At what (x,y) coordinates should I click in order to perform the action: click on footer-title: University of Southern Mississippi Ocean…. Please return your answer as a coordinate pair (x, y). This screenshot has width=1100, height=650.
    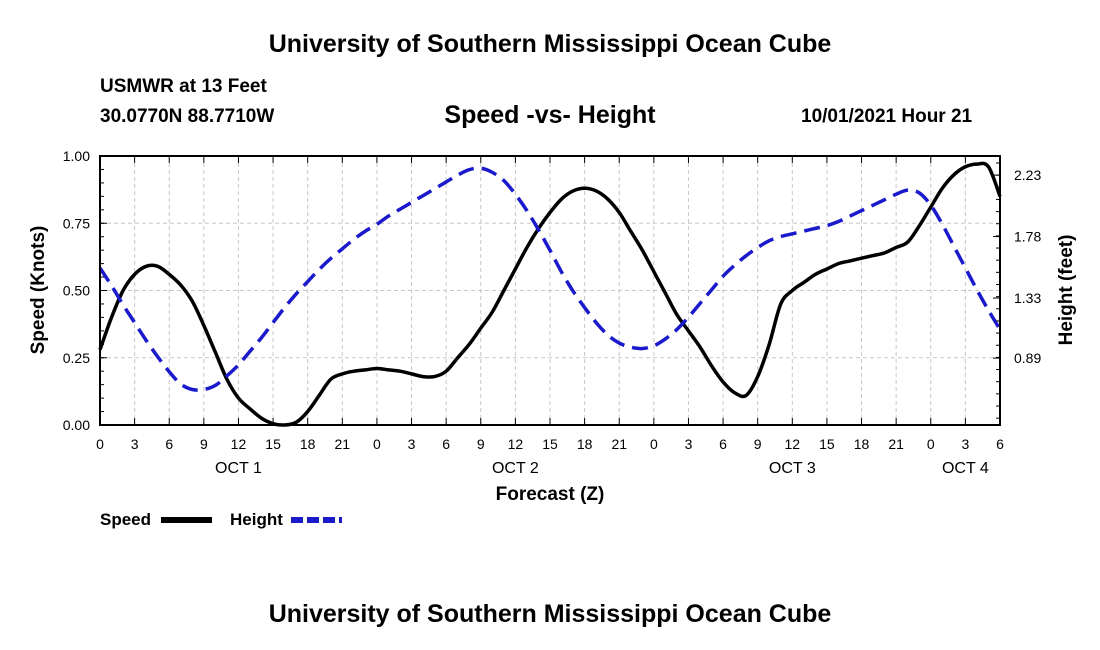
    Looking at the image, I should click on (550, 614).